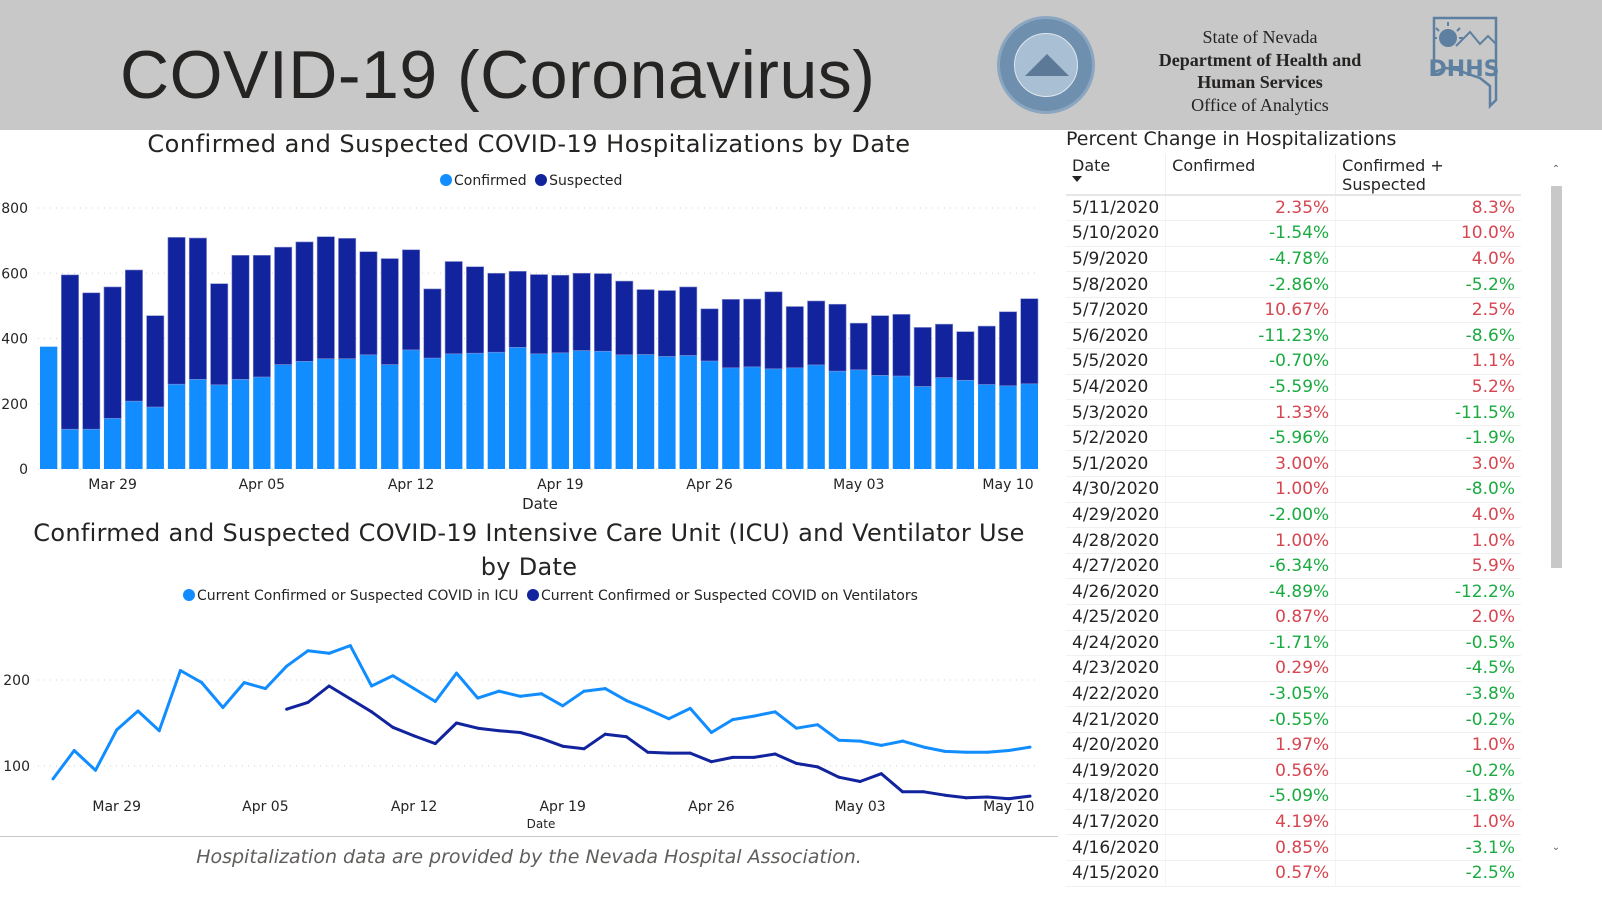 This screenshot has height=901, width=1602. Describe the element at coordinates (1293, 361) in the screenshot. I see `table-row: 5/5/2020 -0.70% 1.1%` at that location.